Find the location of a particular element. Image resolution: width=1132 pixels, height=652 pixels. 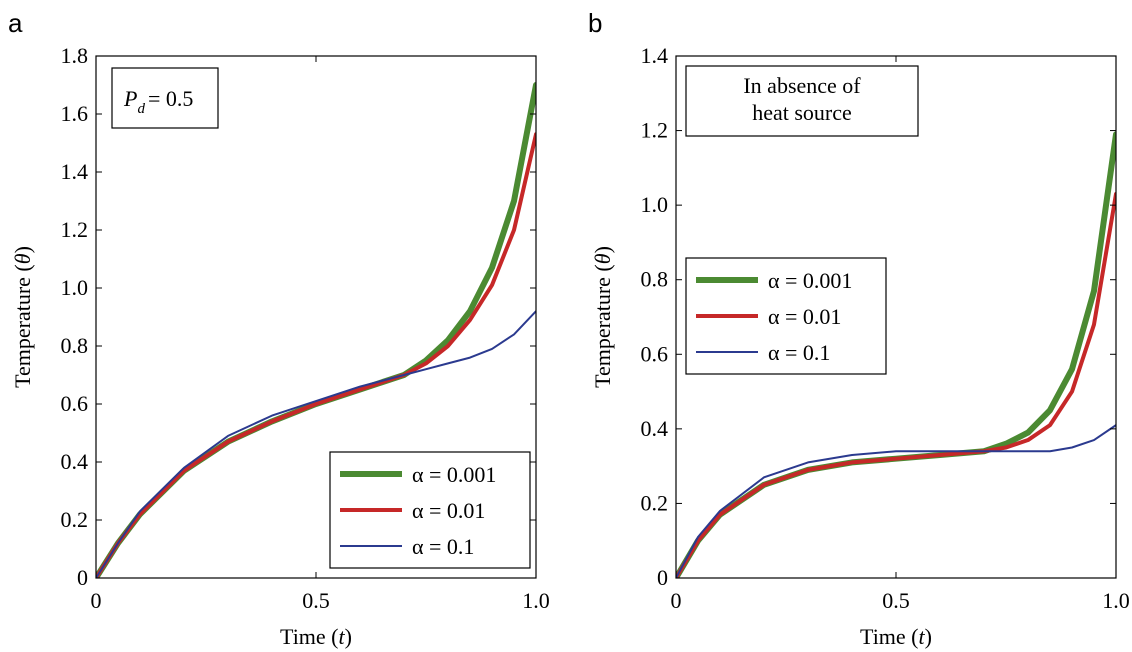

y-tick-label: 1.6 is located at coordinates (75, 113).